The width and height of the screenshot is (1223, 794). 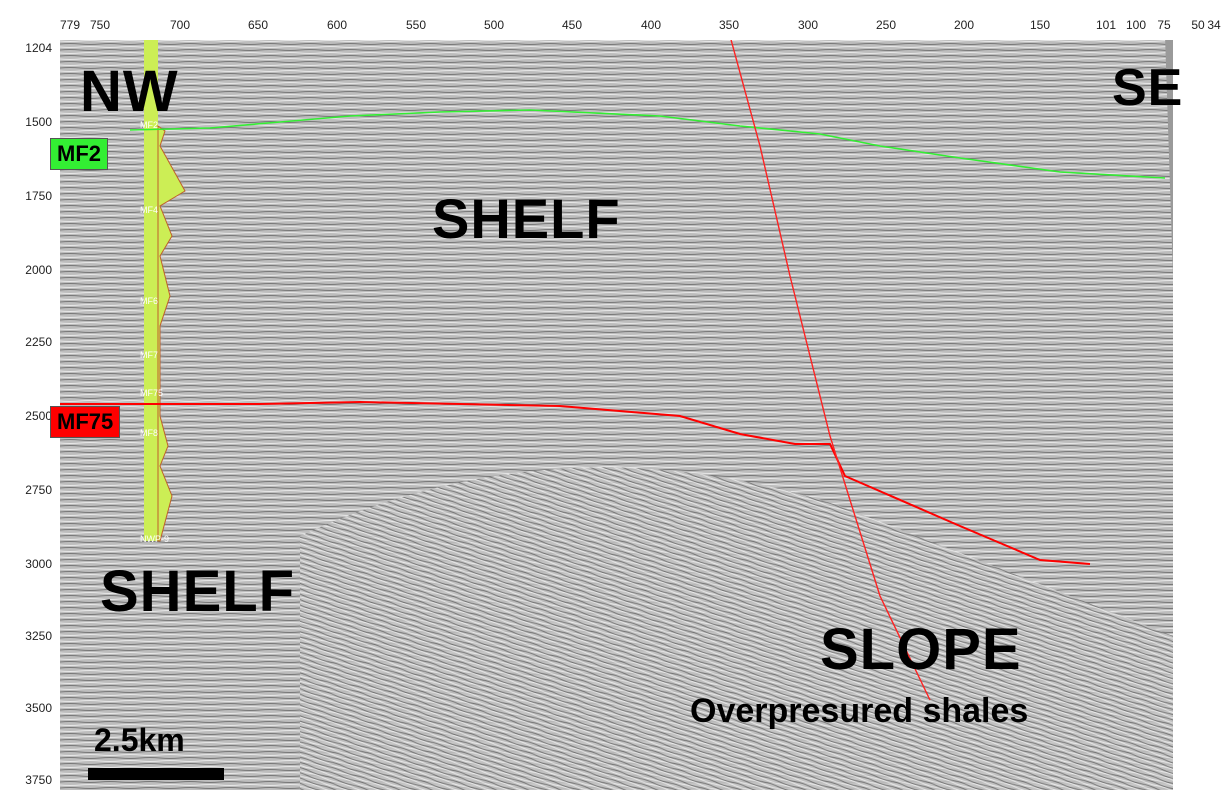 What do you see at coordinates (1106, 25) in the screenshot?
I see `x-tick: 101` at bounding box center [1106, 25].